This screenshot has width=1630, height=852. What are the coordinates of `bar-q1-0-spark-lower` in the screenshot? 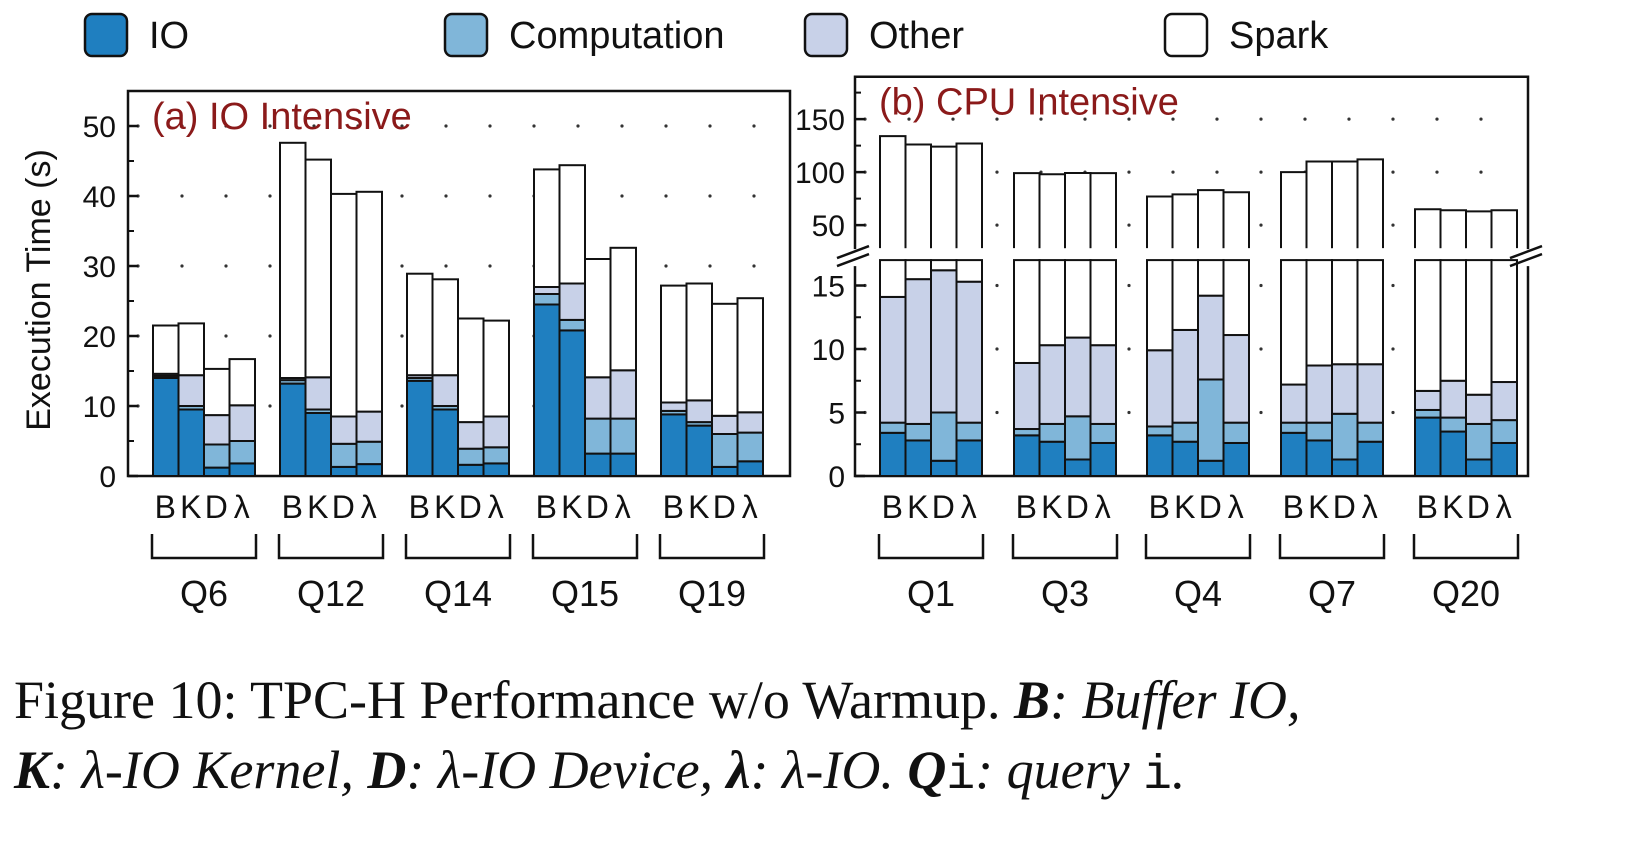 It's located at (893, 278).